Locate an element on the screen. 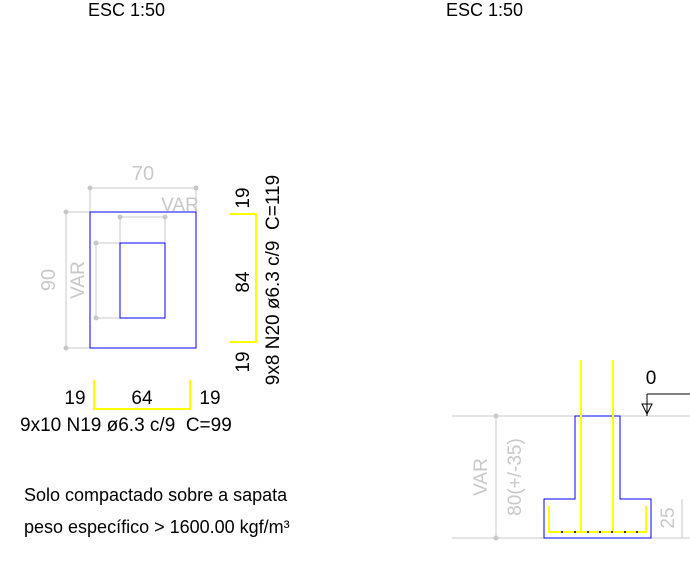  section-var-label: VAR is located at coordinates (481, 477).